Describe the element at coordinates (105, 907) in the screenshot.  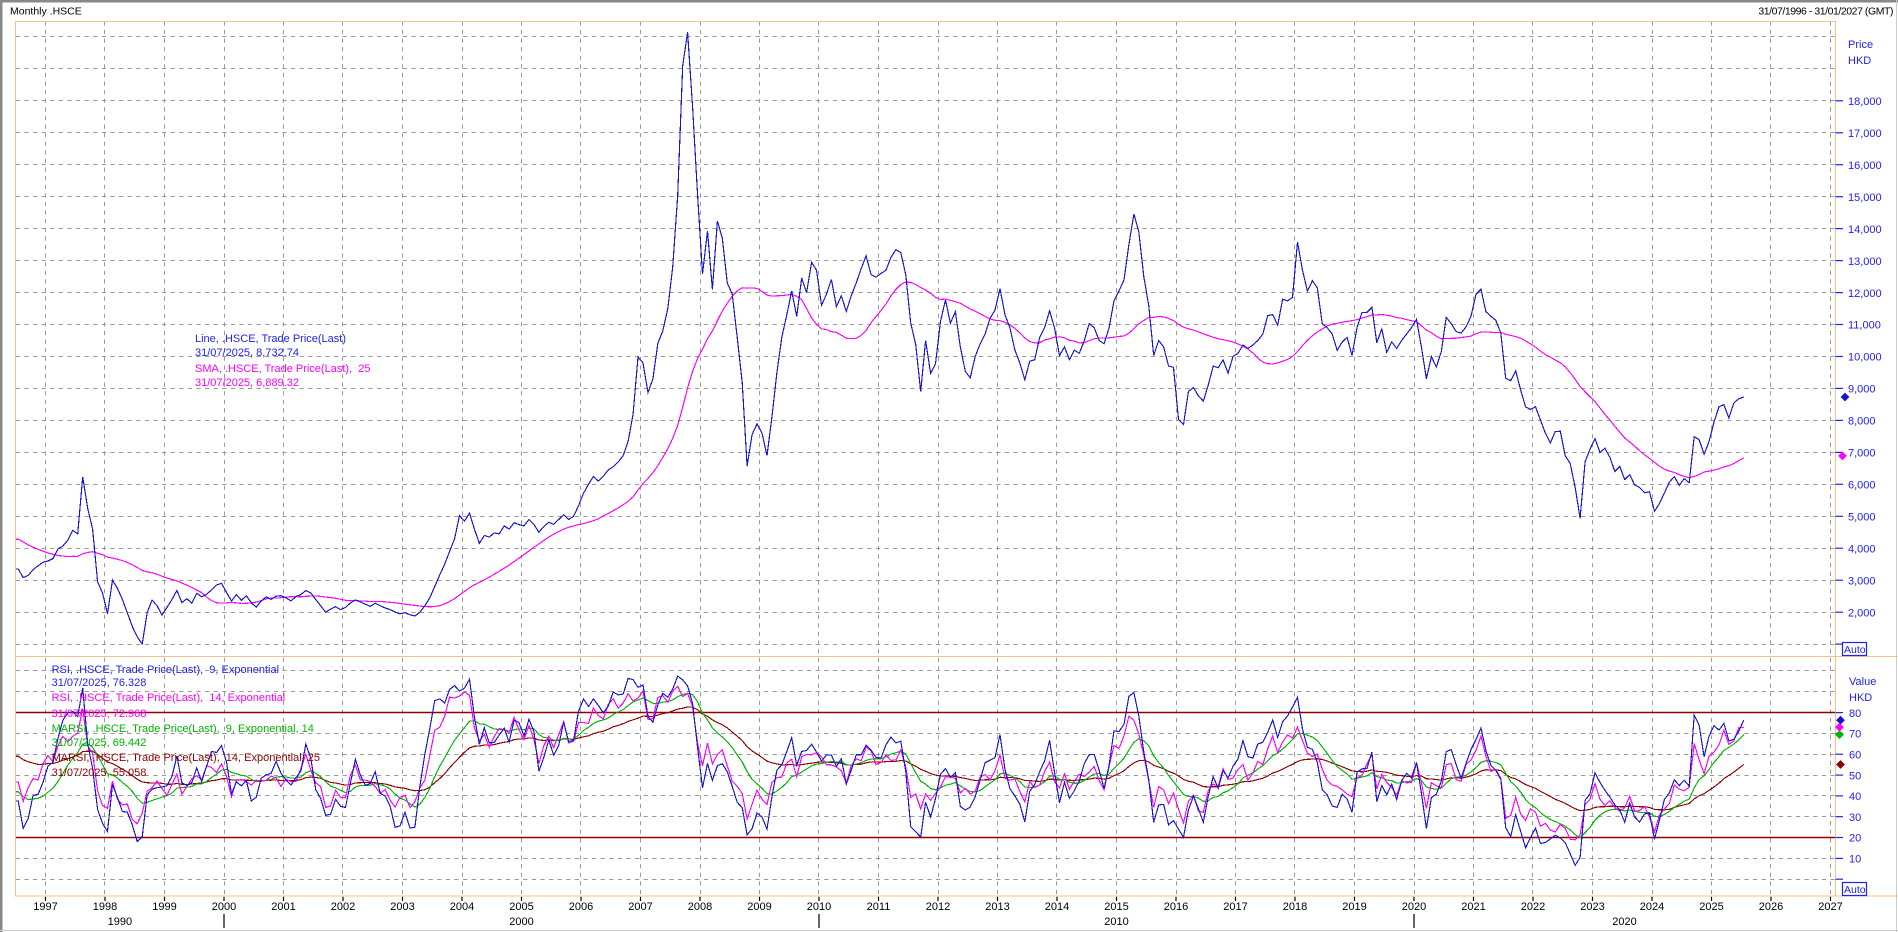
I see `svg-text: 1998` at that location.